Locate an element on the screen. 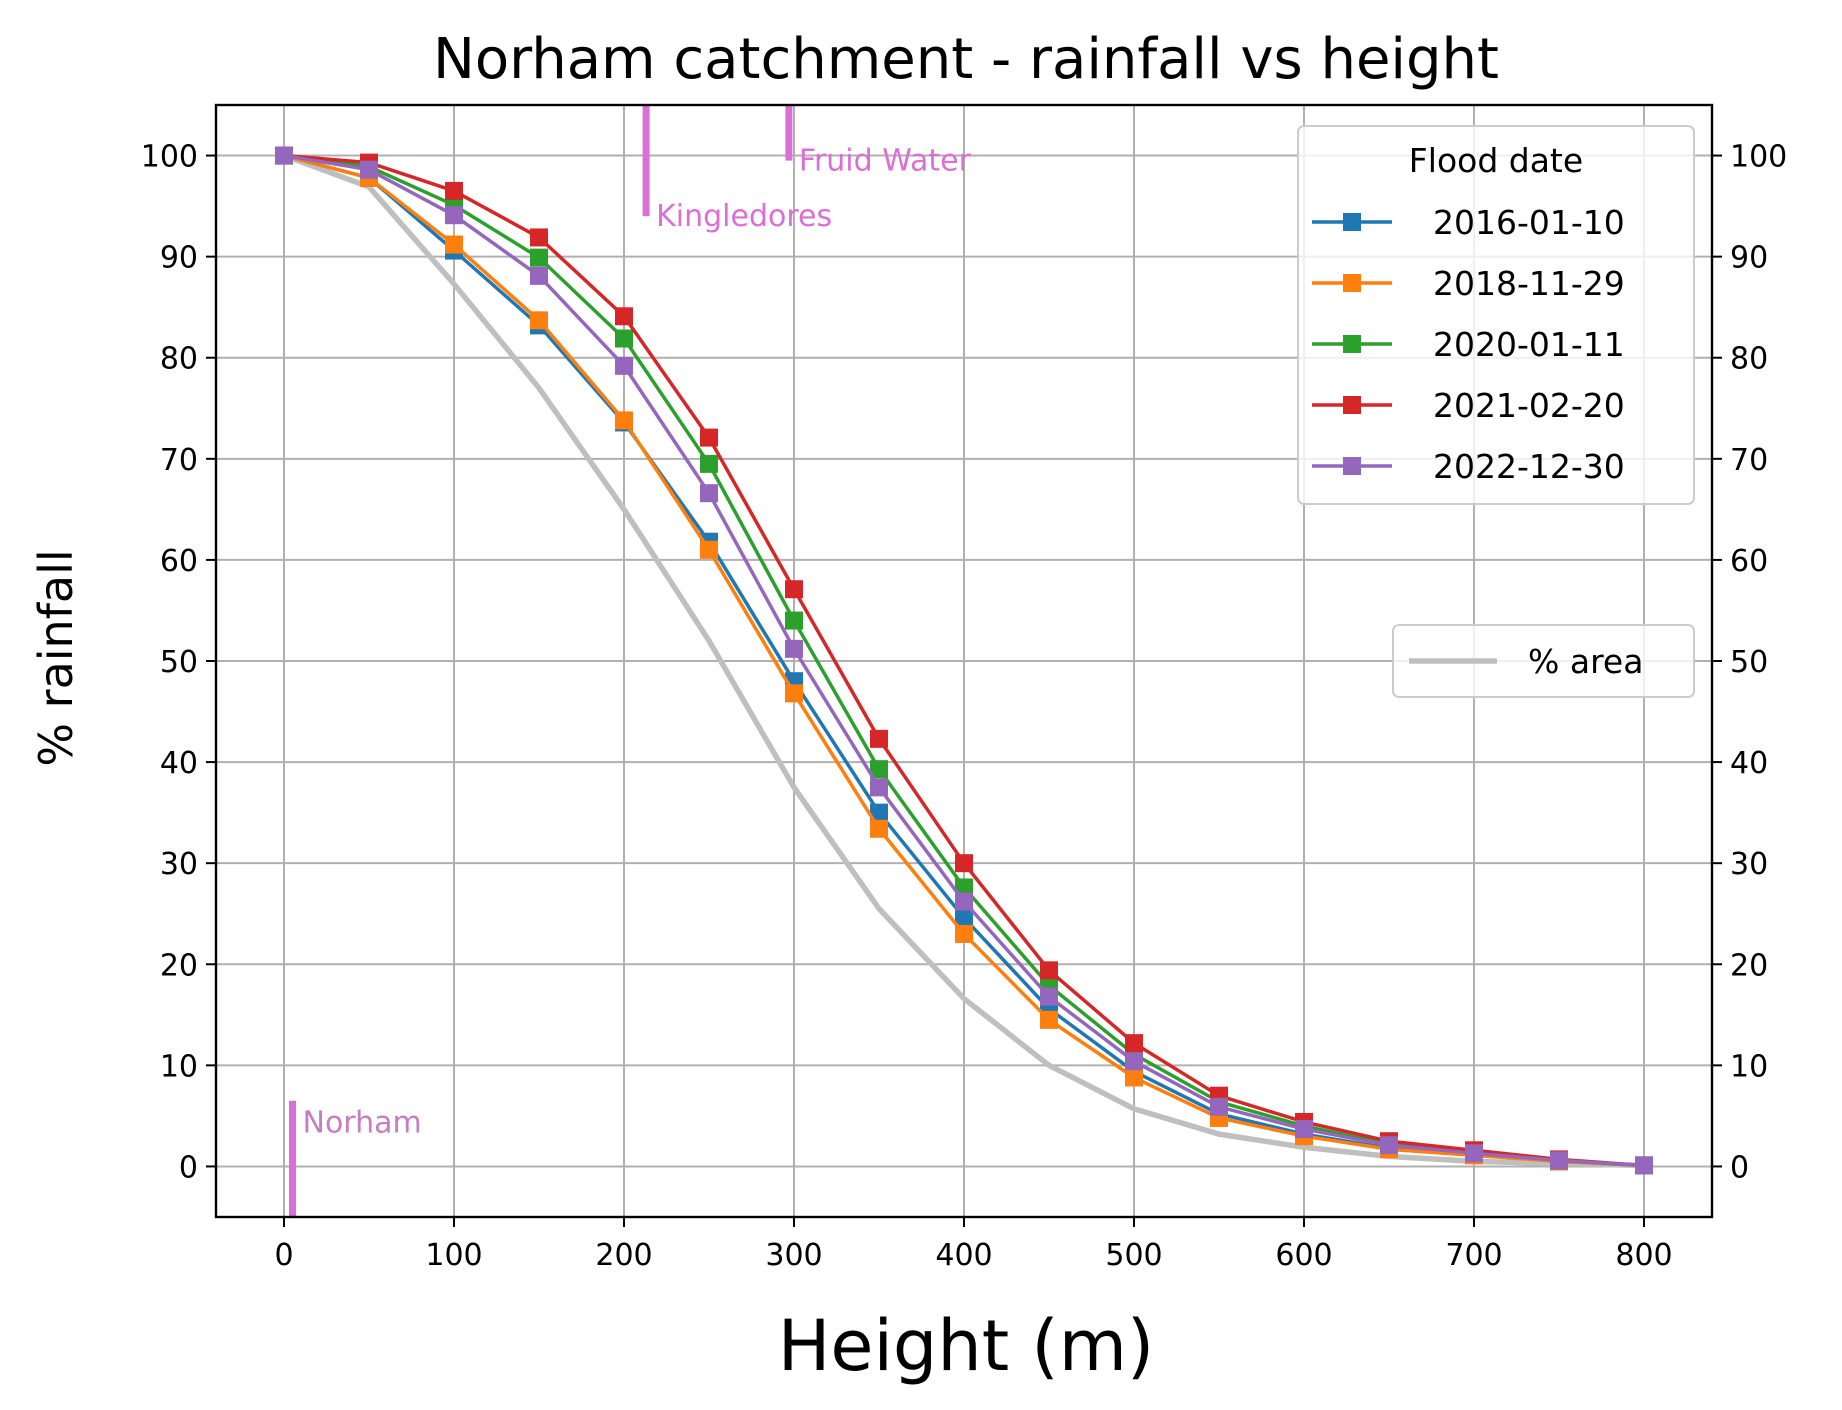 Image resolution: width=1842 pixels, height=1410 pixels. x-tick-label: 300 is located at coordinates (793, 1255).